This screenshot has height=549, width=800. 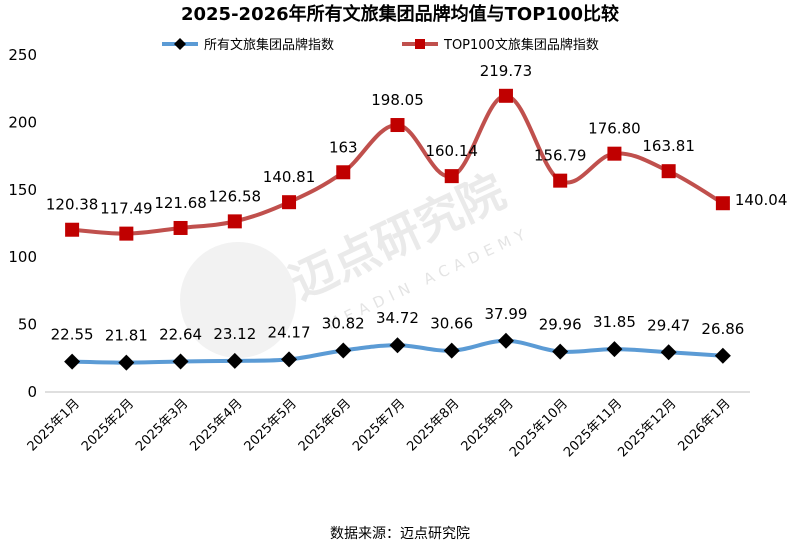 I want to click on y-tick-label: 250, so click(x=22, y=55).